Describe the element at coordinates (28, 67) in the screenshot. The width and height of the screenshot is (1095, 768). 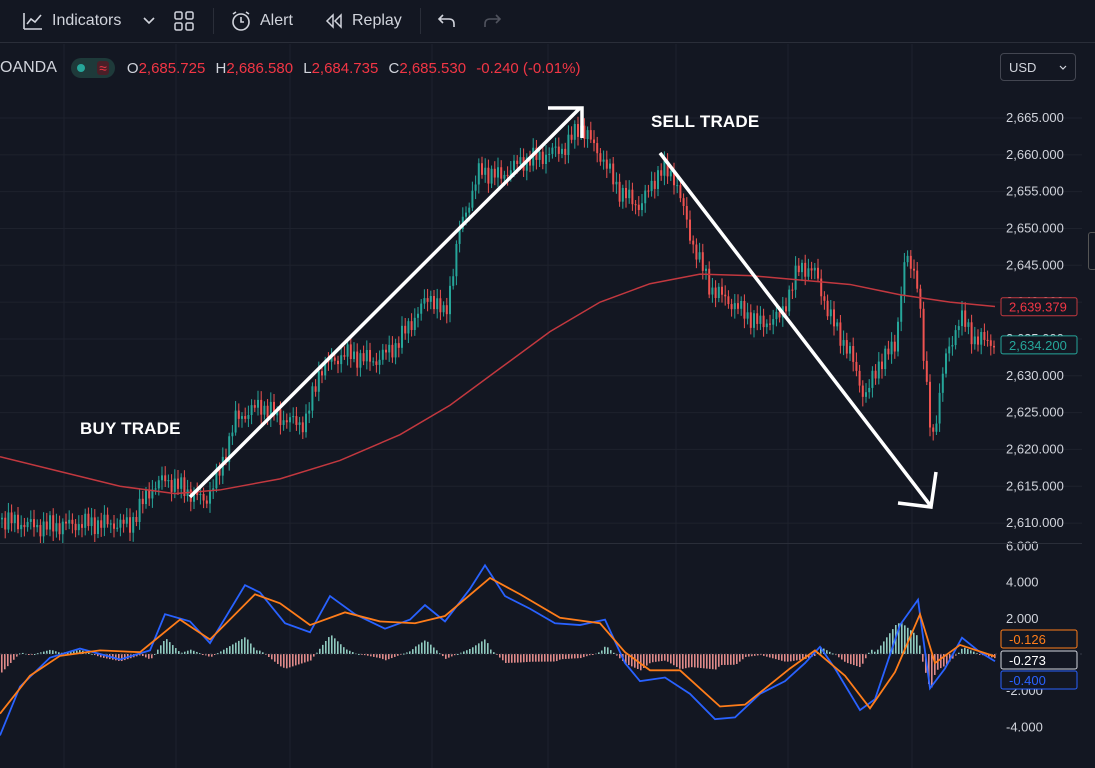
I see `symbol-name: OANDA` at that location.